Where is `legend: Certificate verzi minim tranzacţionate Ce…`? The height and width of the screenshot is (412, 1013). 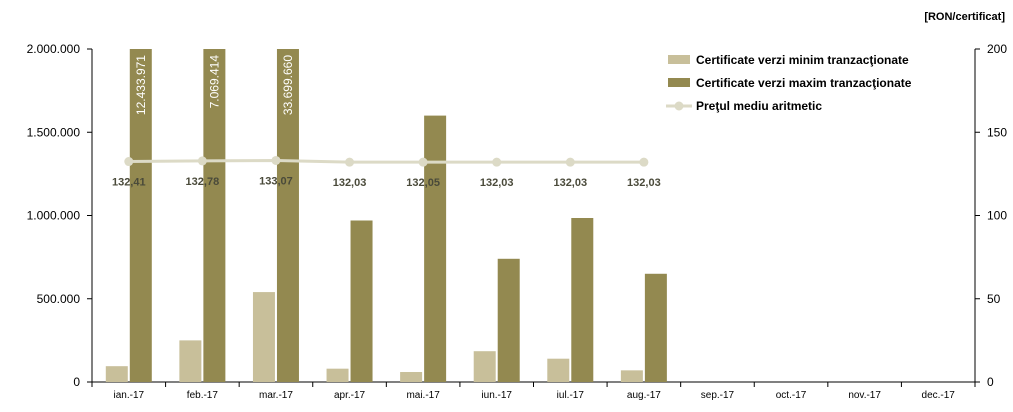 legend: Certificate verzi minim tranzacţionate Ce… is located at coordinates (789, 83).